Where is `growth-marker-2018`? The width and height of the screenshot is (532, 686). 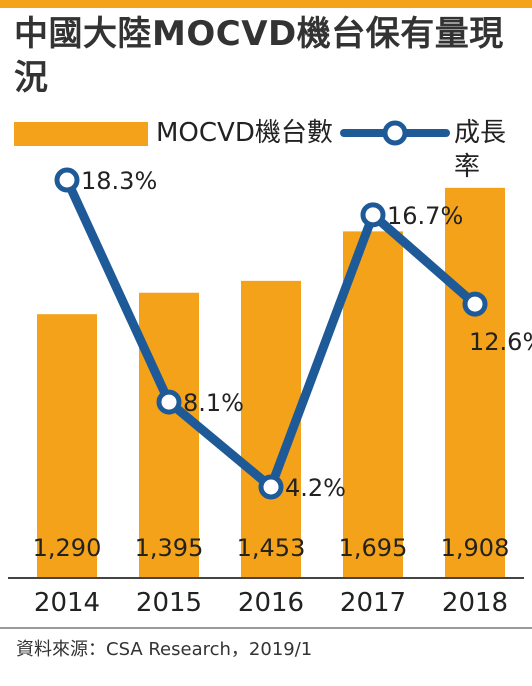 growth-marker-2018 is located at coordinates (475, 304).